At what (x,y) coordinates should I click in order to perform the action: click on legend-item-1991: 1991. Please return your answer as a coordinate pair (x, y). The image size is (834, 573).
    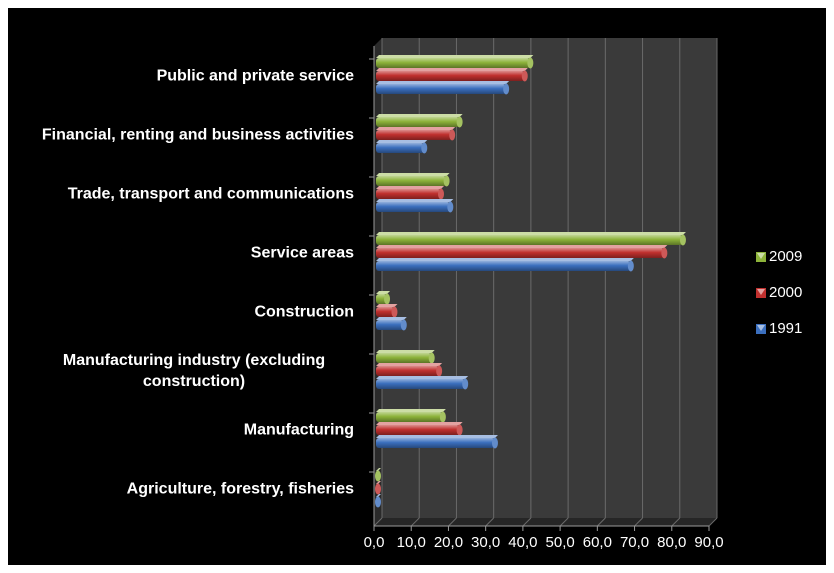
    Looking at the image, I should click on (779, 329).